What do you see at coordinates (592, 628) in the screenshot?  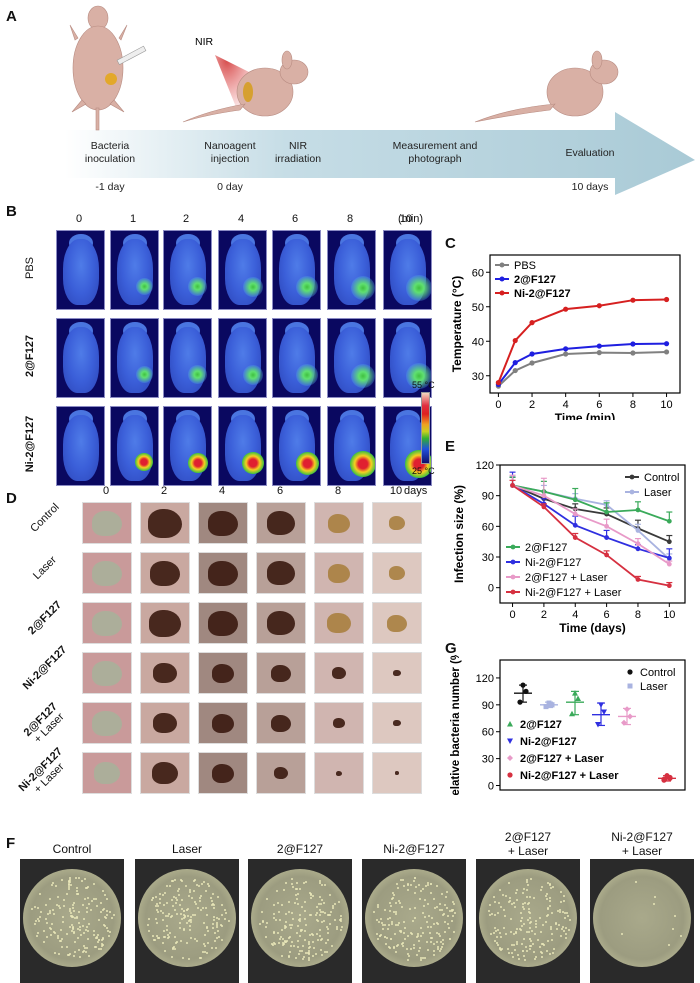 I see `x-axis-label: Time (days)` at bounding box center [592, 628].